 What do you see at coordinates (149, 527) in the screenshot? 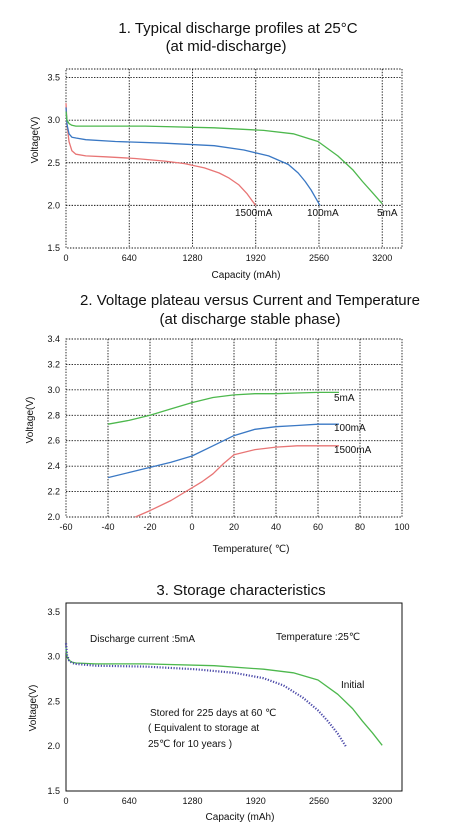
I see `x-tick-label: -20` at bounding box center [149, 527].